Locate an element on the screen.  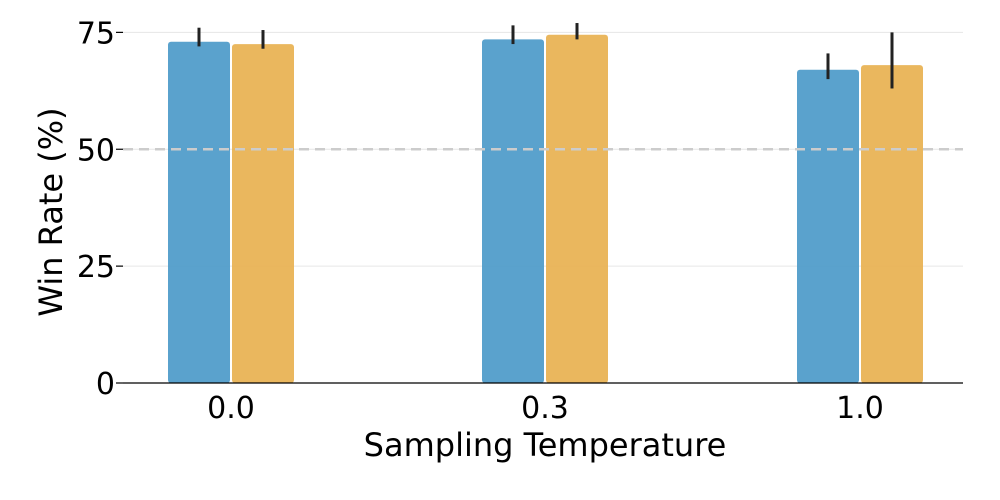
y-tick-label-75: 75 is located at coordinates (96, 33).